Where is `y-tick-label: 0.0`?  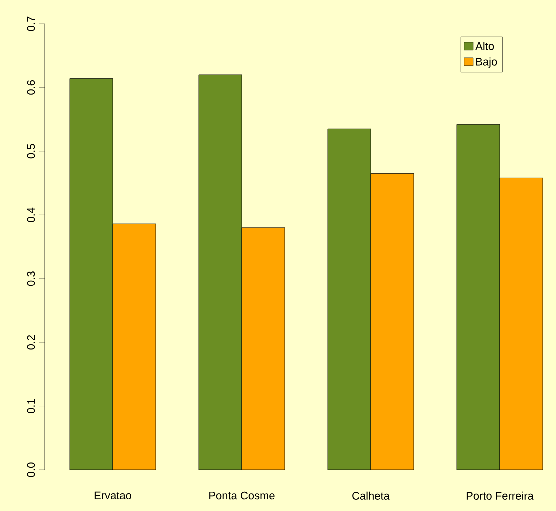
y-tick-label: 0.0 is located at coordinates (31, 470).